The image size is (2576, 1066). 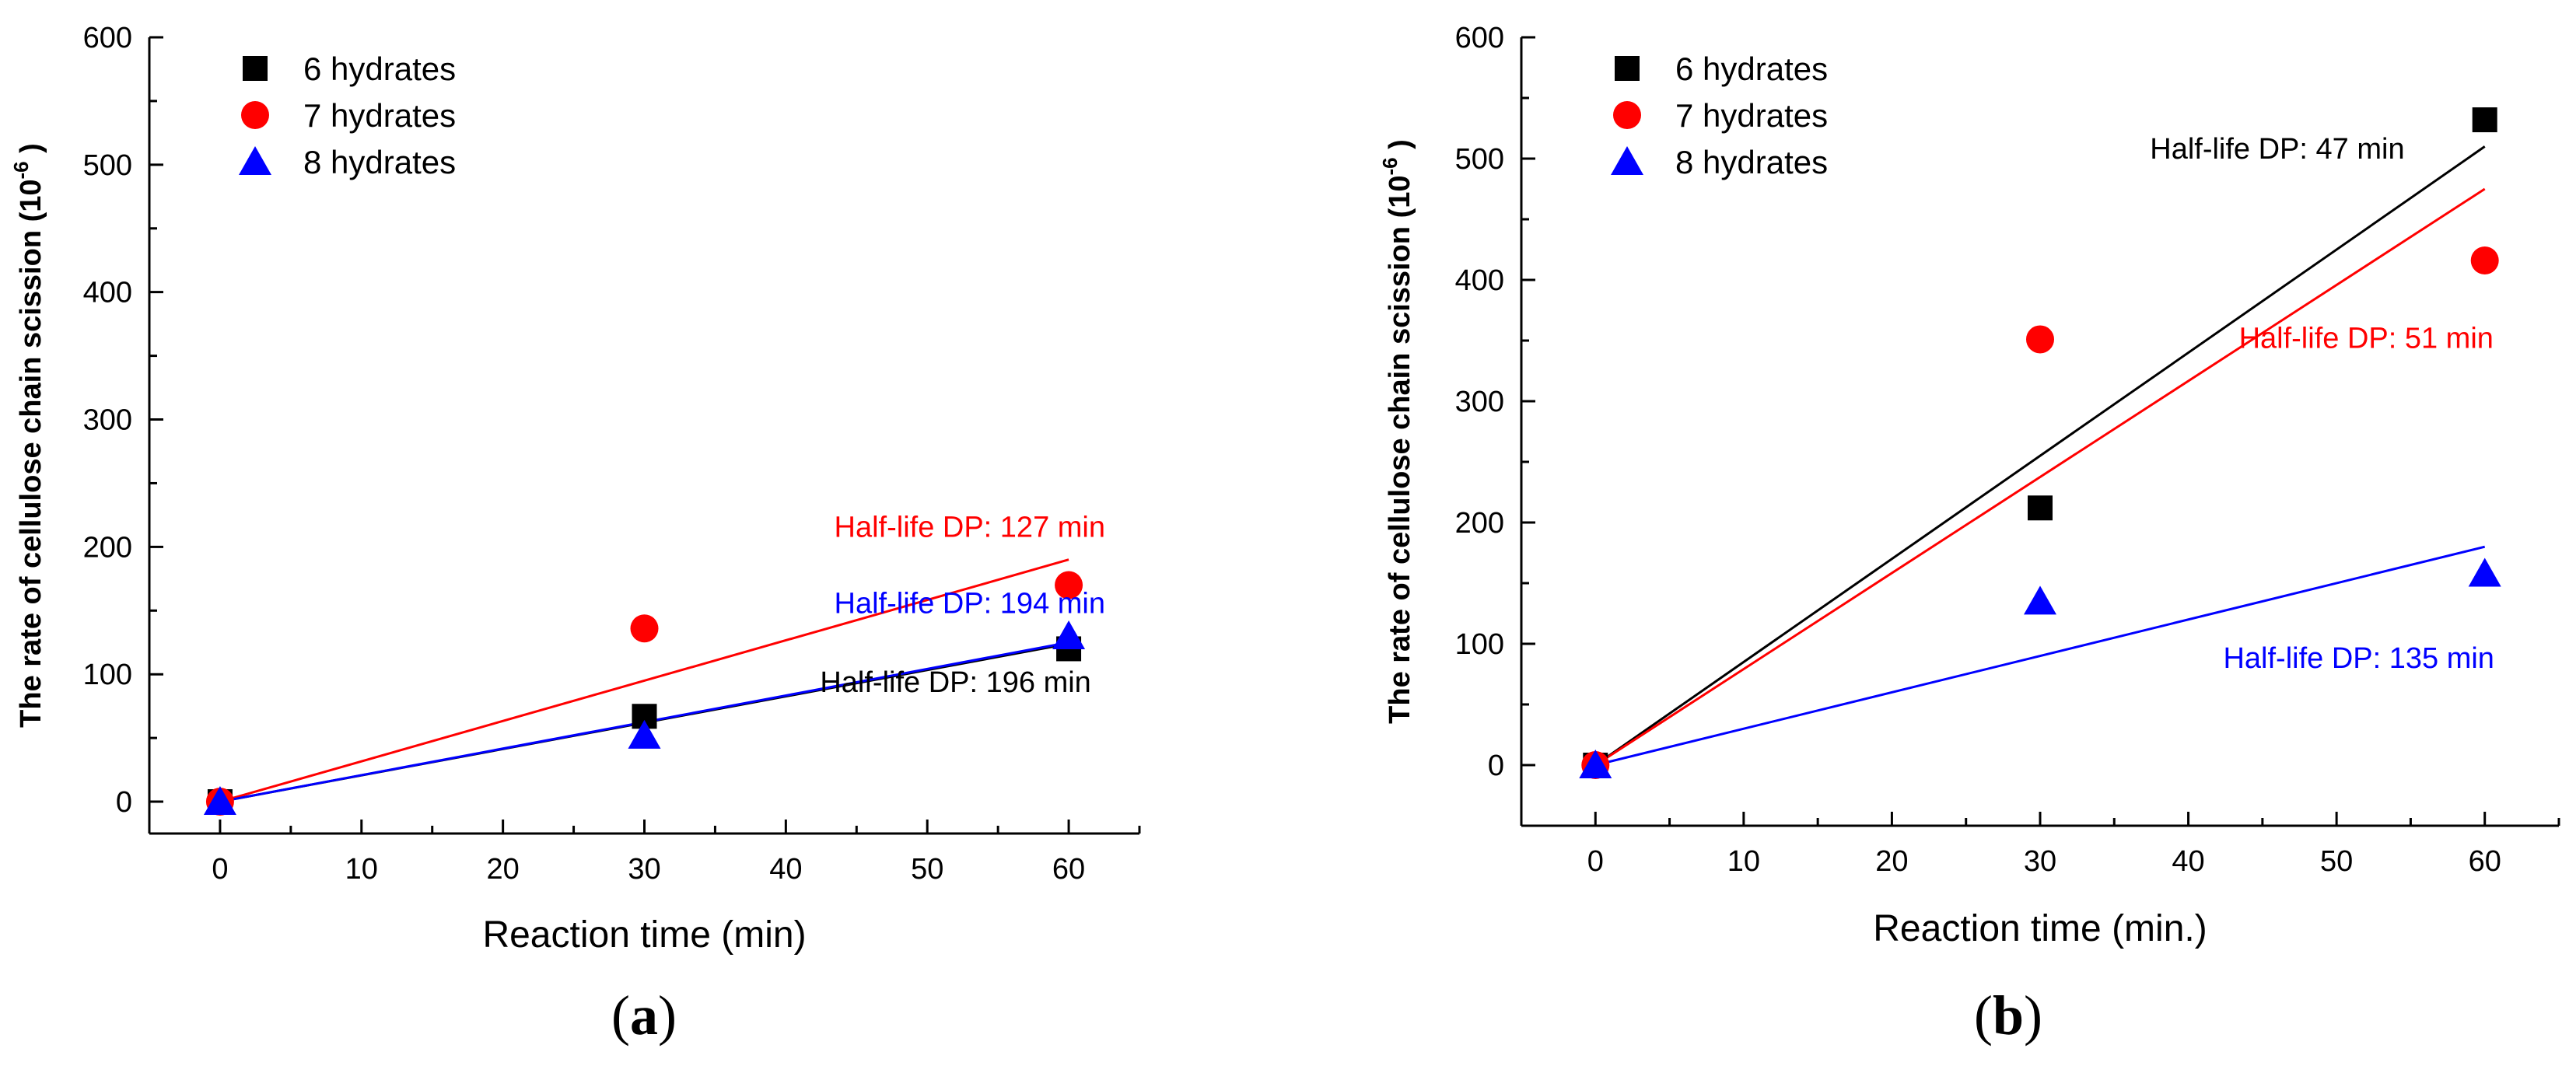 I want to click on panel-label: (a), so click(x=644, y=1015).